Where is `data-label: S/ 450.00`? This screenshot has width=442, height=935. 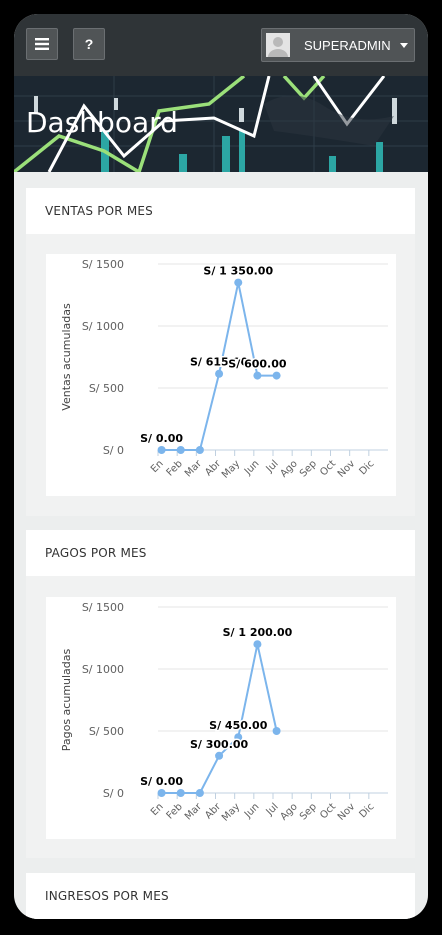 data-label: S/ 450.00 is located at coordinates (238, 725).